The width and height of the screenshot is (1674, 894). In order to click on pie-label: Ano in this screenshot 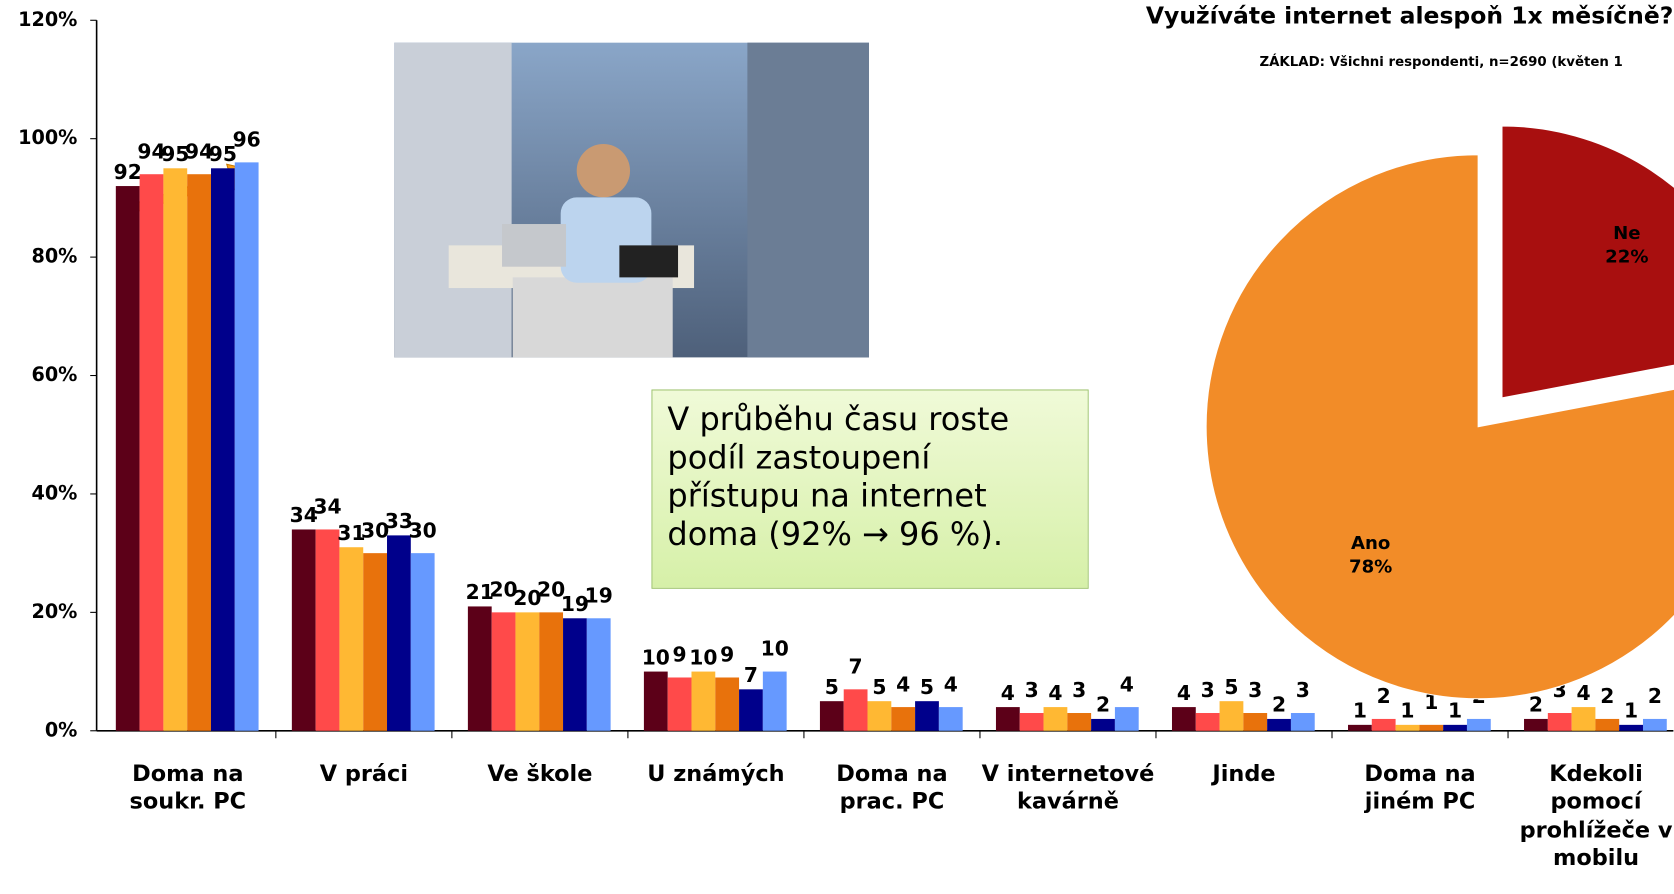, I will do `click(1370, 543)`.